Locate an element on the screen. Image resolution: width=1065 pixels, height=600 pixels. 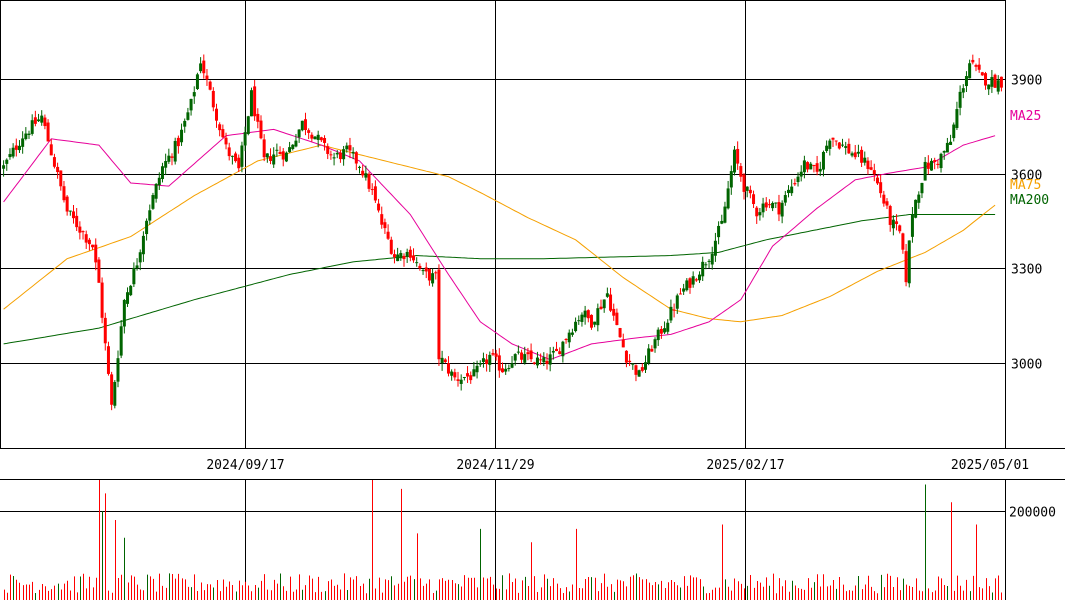
ma200-legend-label: MA200 is located at coordinates (1029, 200).